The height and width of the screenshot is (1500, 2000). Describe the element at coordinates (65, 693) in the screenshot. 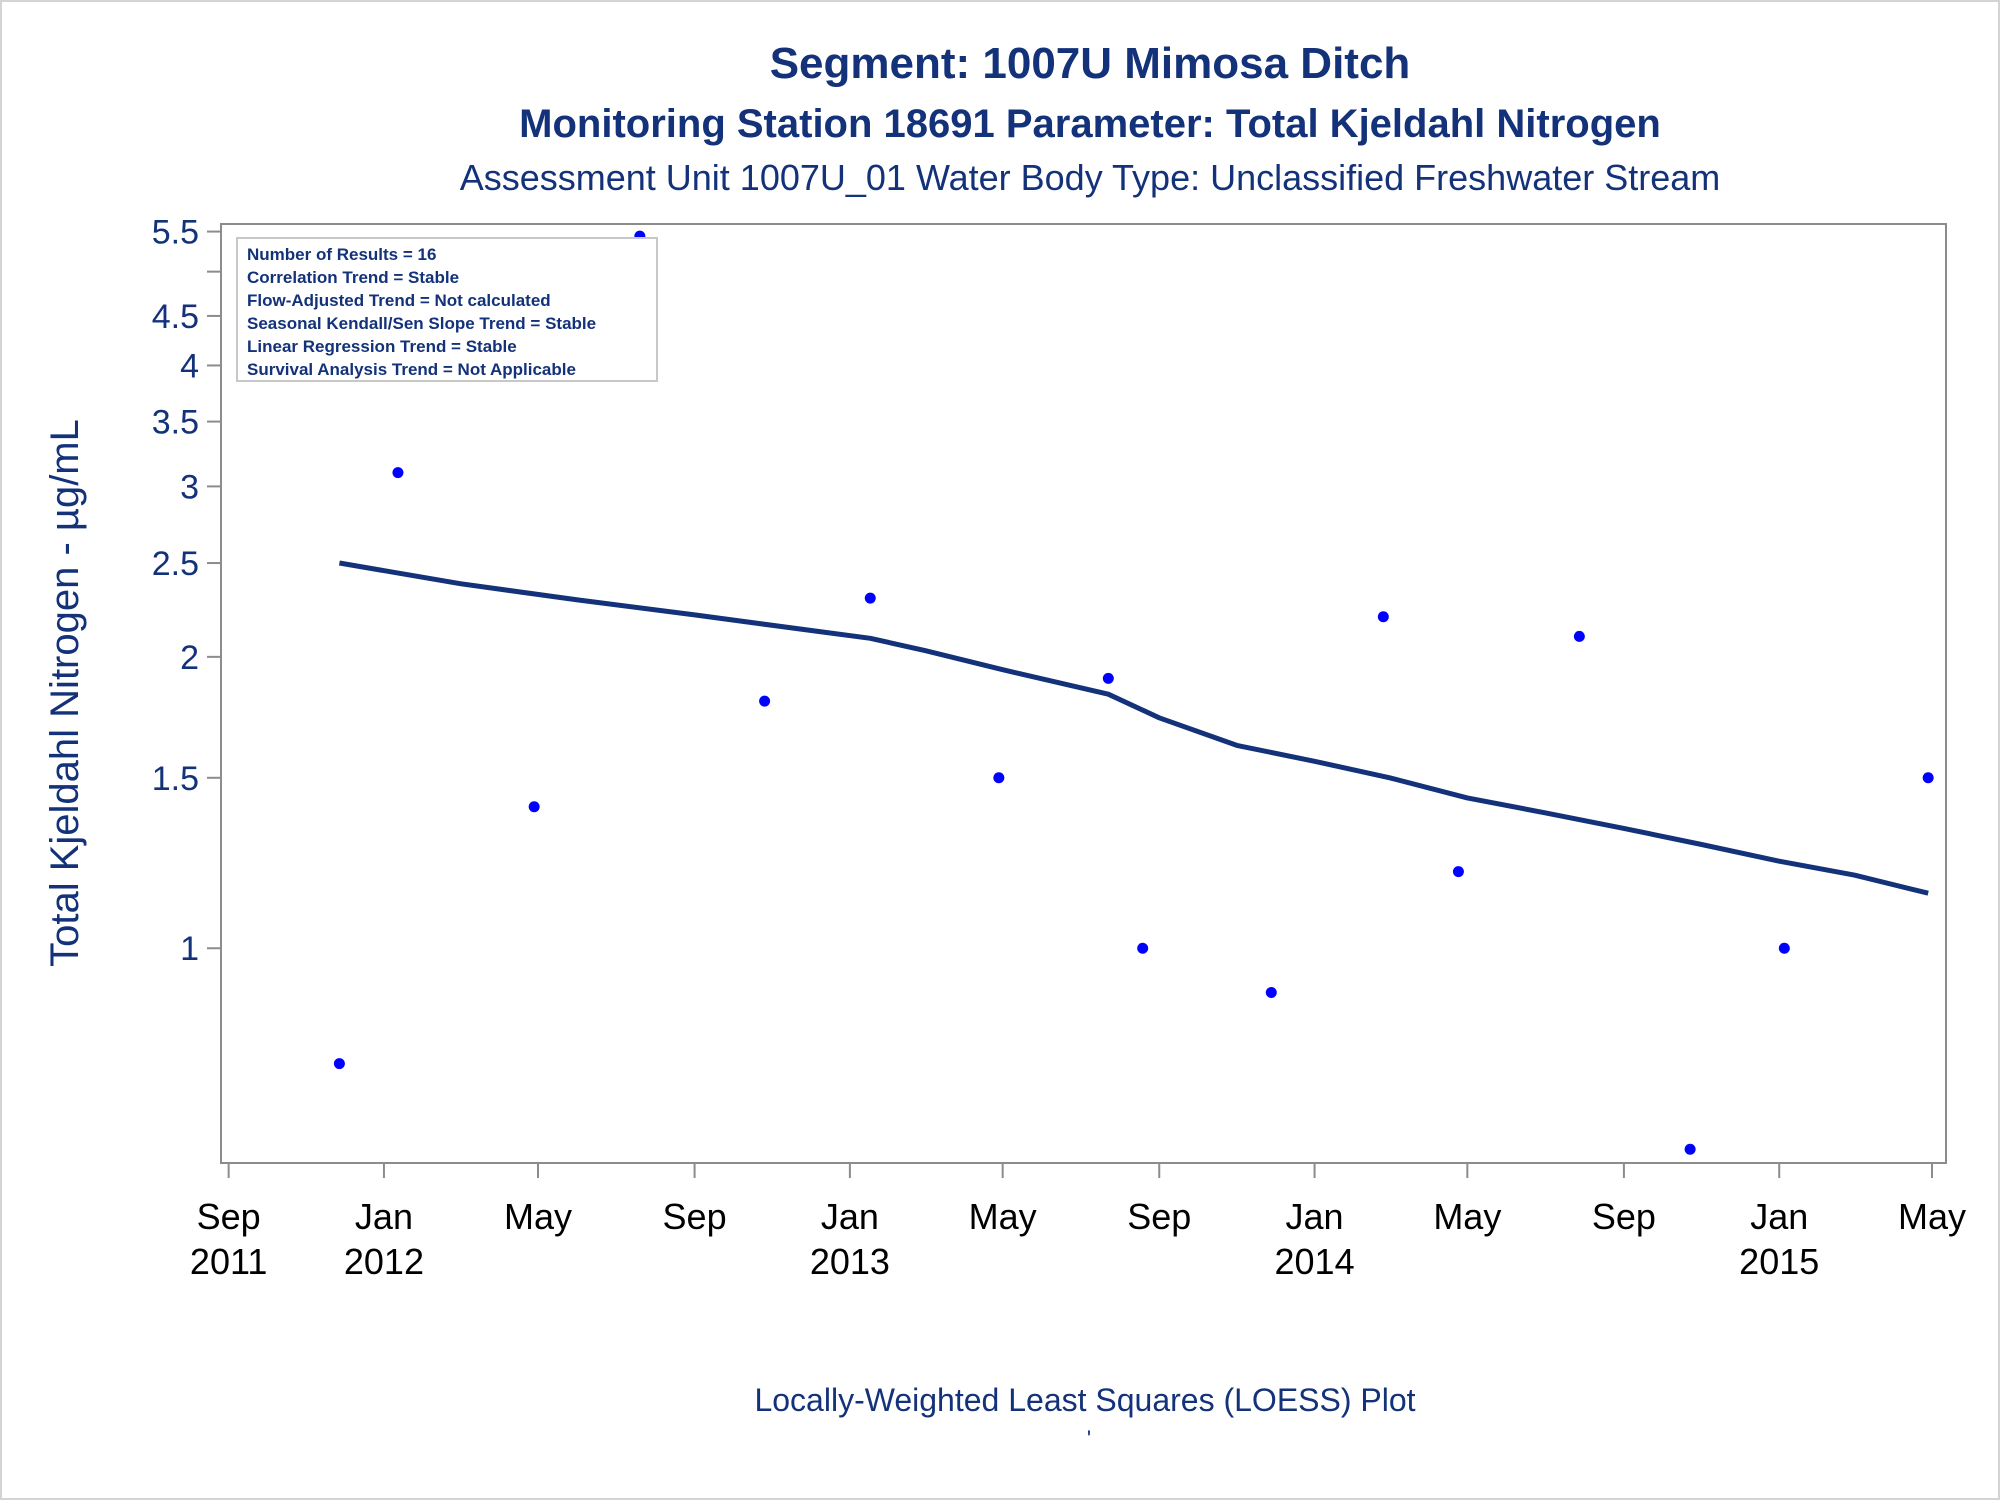

I see `y-axis-label: Total Kjeldahl Nitrogen - µg/mL` at that location.